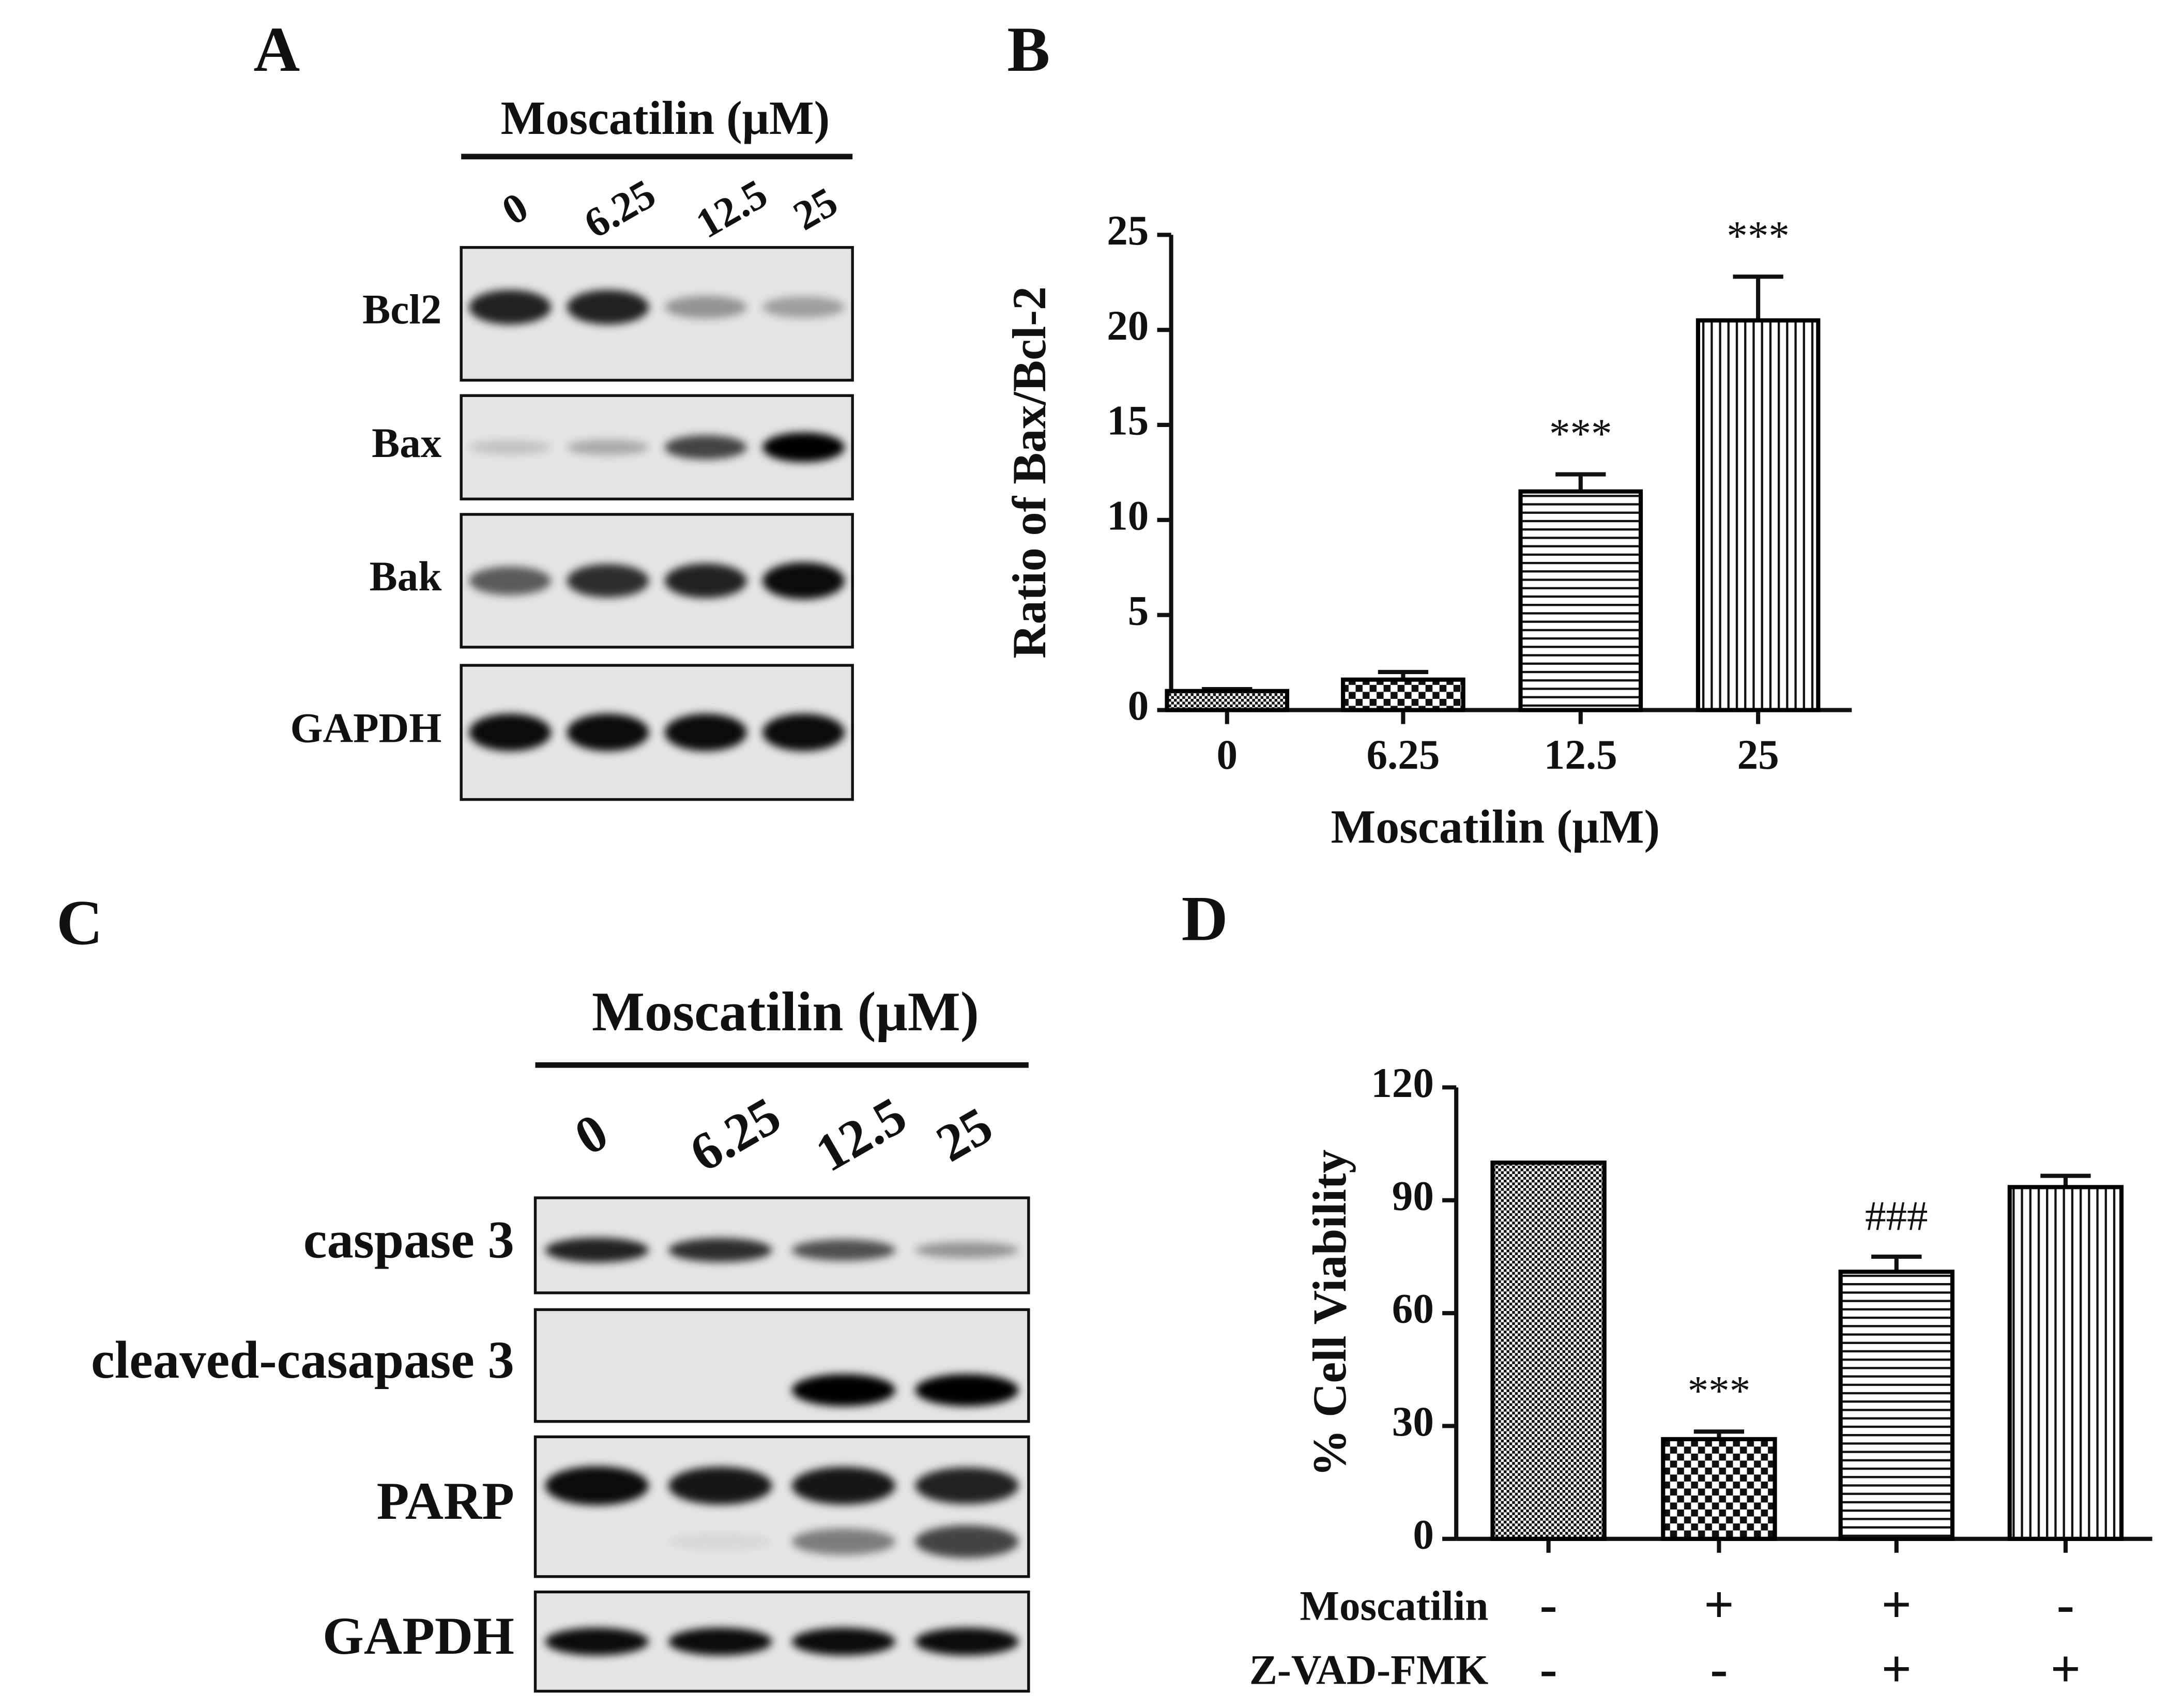 This screenshot has width=2169, height=1708. What do you see at coordinates (445, 1501) in the screenshot?
I see `row-label: PARP` at bounding box center [445, 1501].